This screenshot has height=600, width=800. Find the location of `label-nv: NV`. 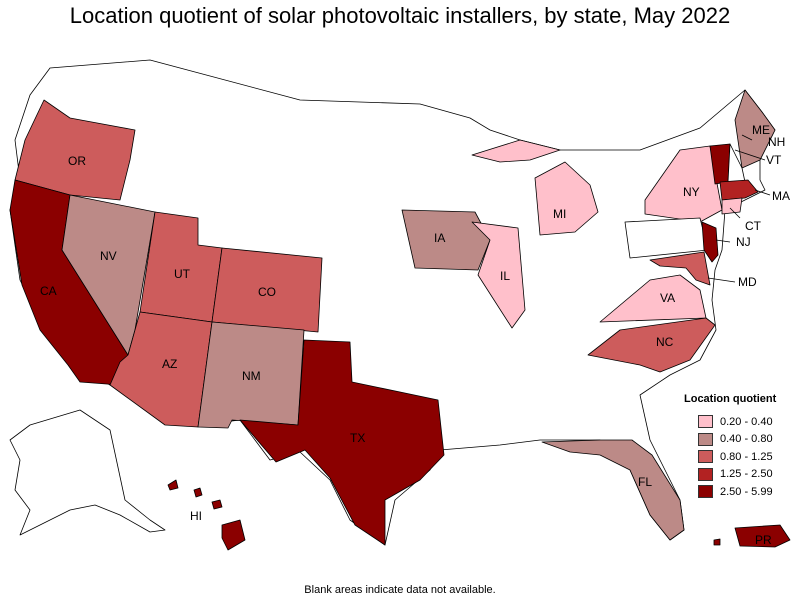

label-nv: NV is located at coordinates (108, 256).